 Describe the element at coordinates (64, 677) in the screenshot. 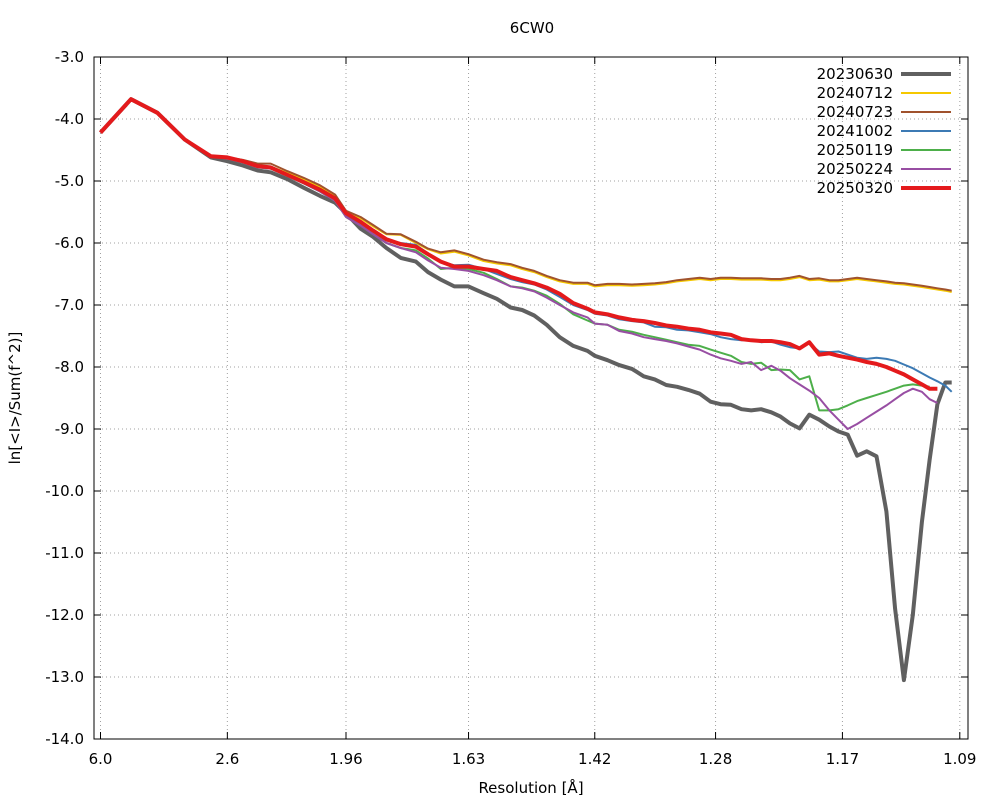

I see `y-tick-label: -13.0` at that location.